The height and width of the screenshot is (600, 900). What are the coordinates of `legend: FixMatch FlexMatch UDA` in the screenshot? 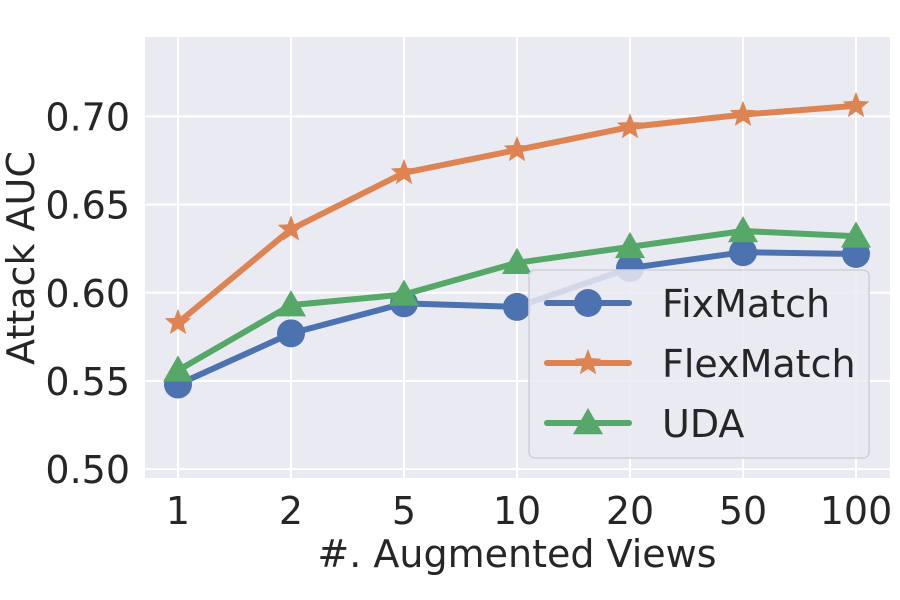 It's located at (699, 364).